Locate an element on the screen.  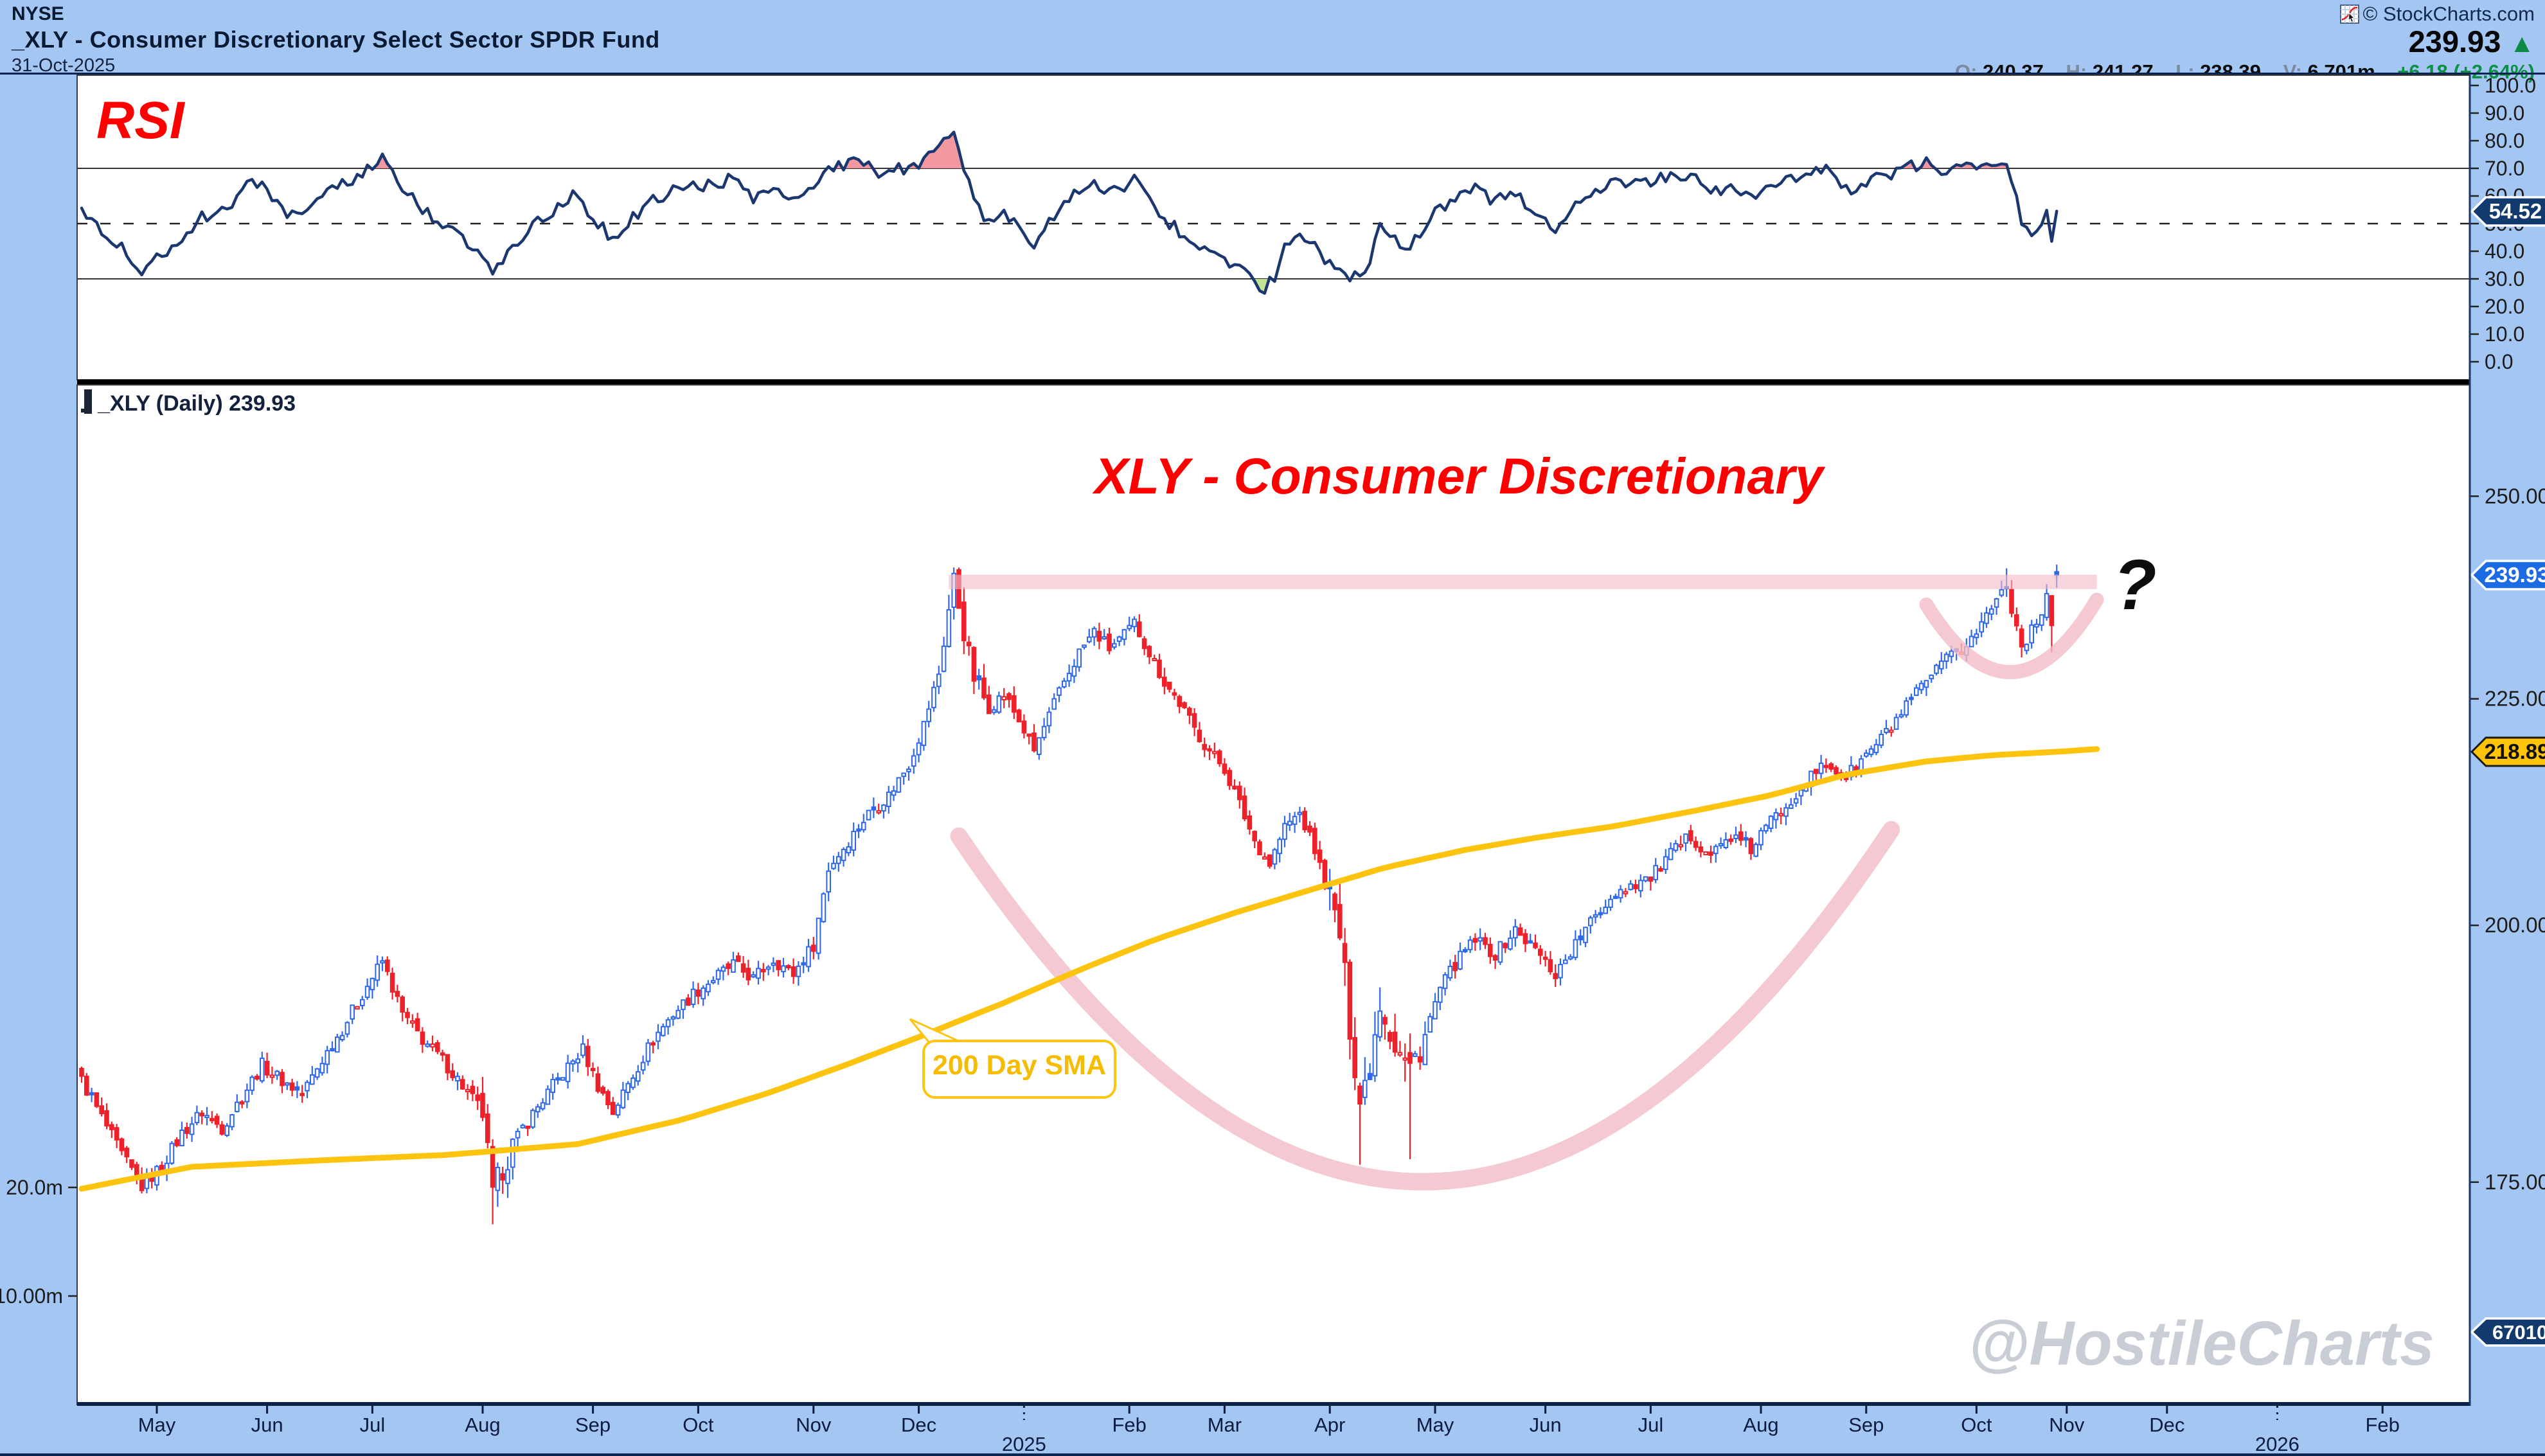
candlestick-legend-icon is located at coordinates (88, 401).